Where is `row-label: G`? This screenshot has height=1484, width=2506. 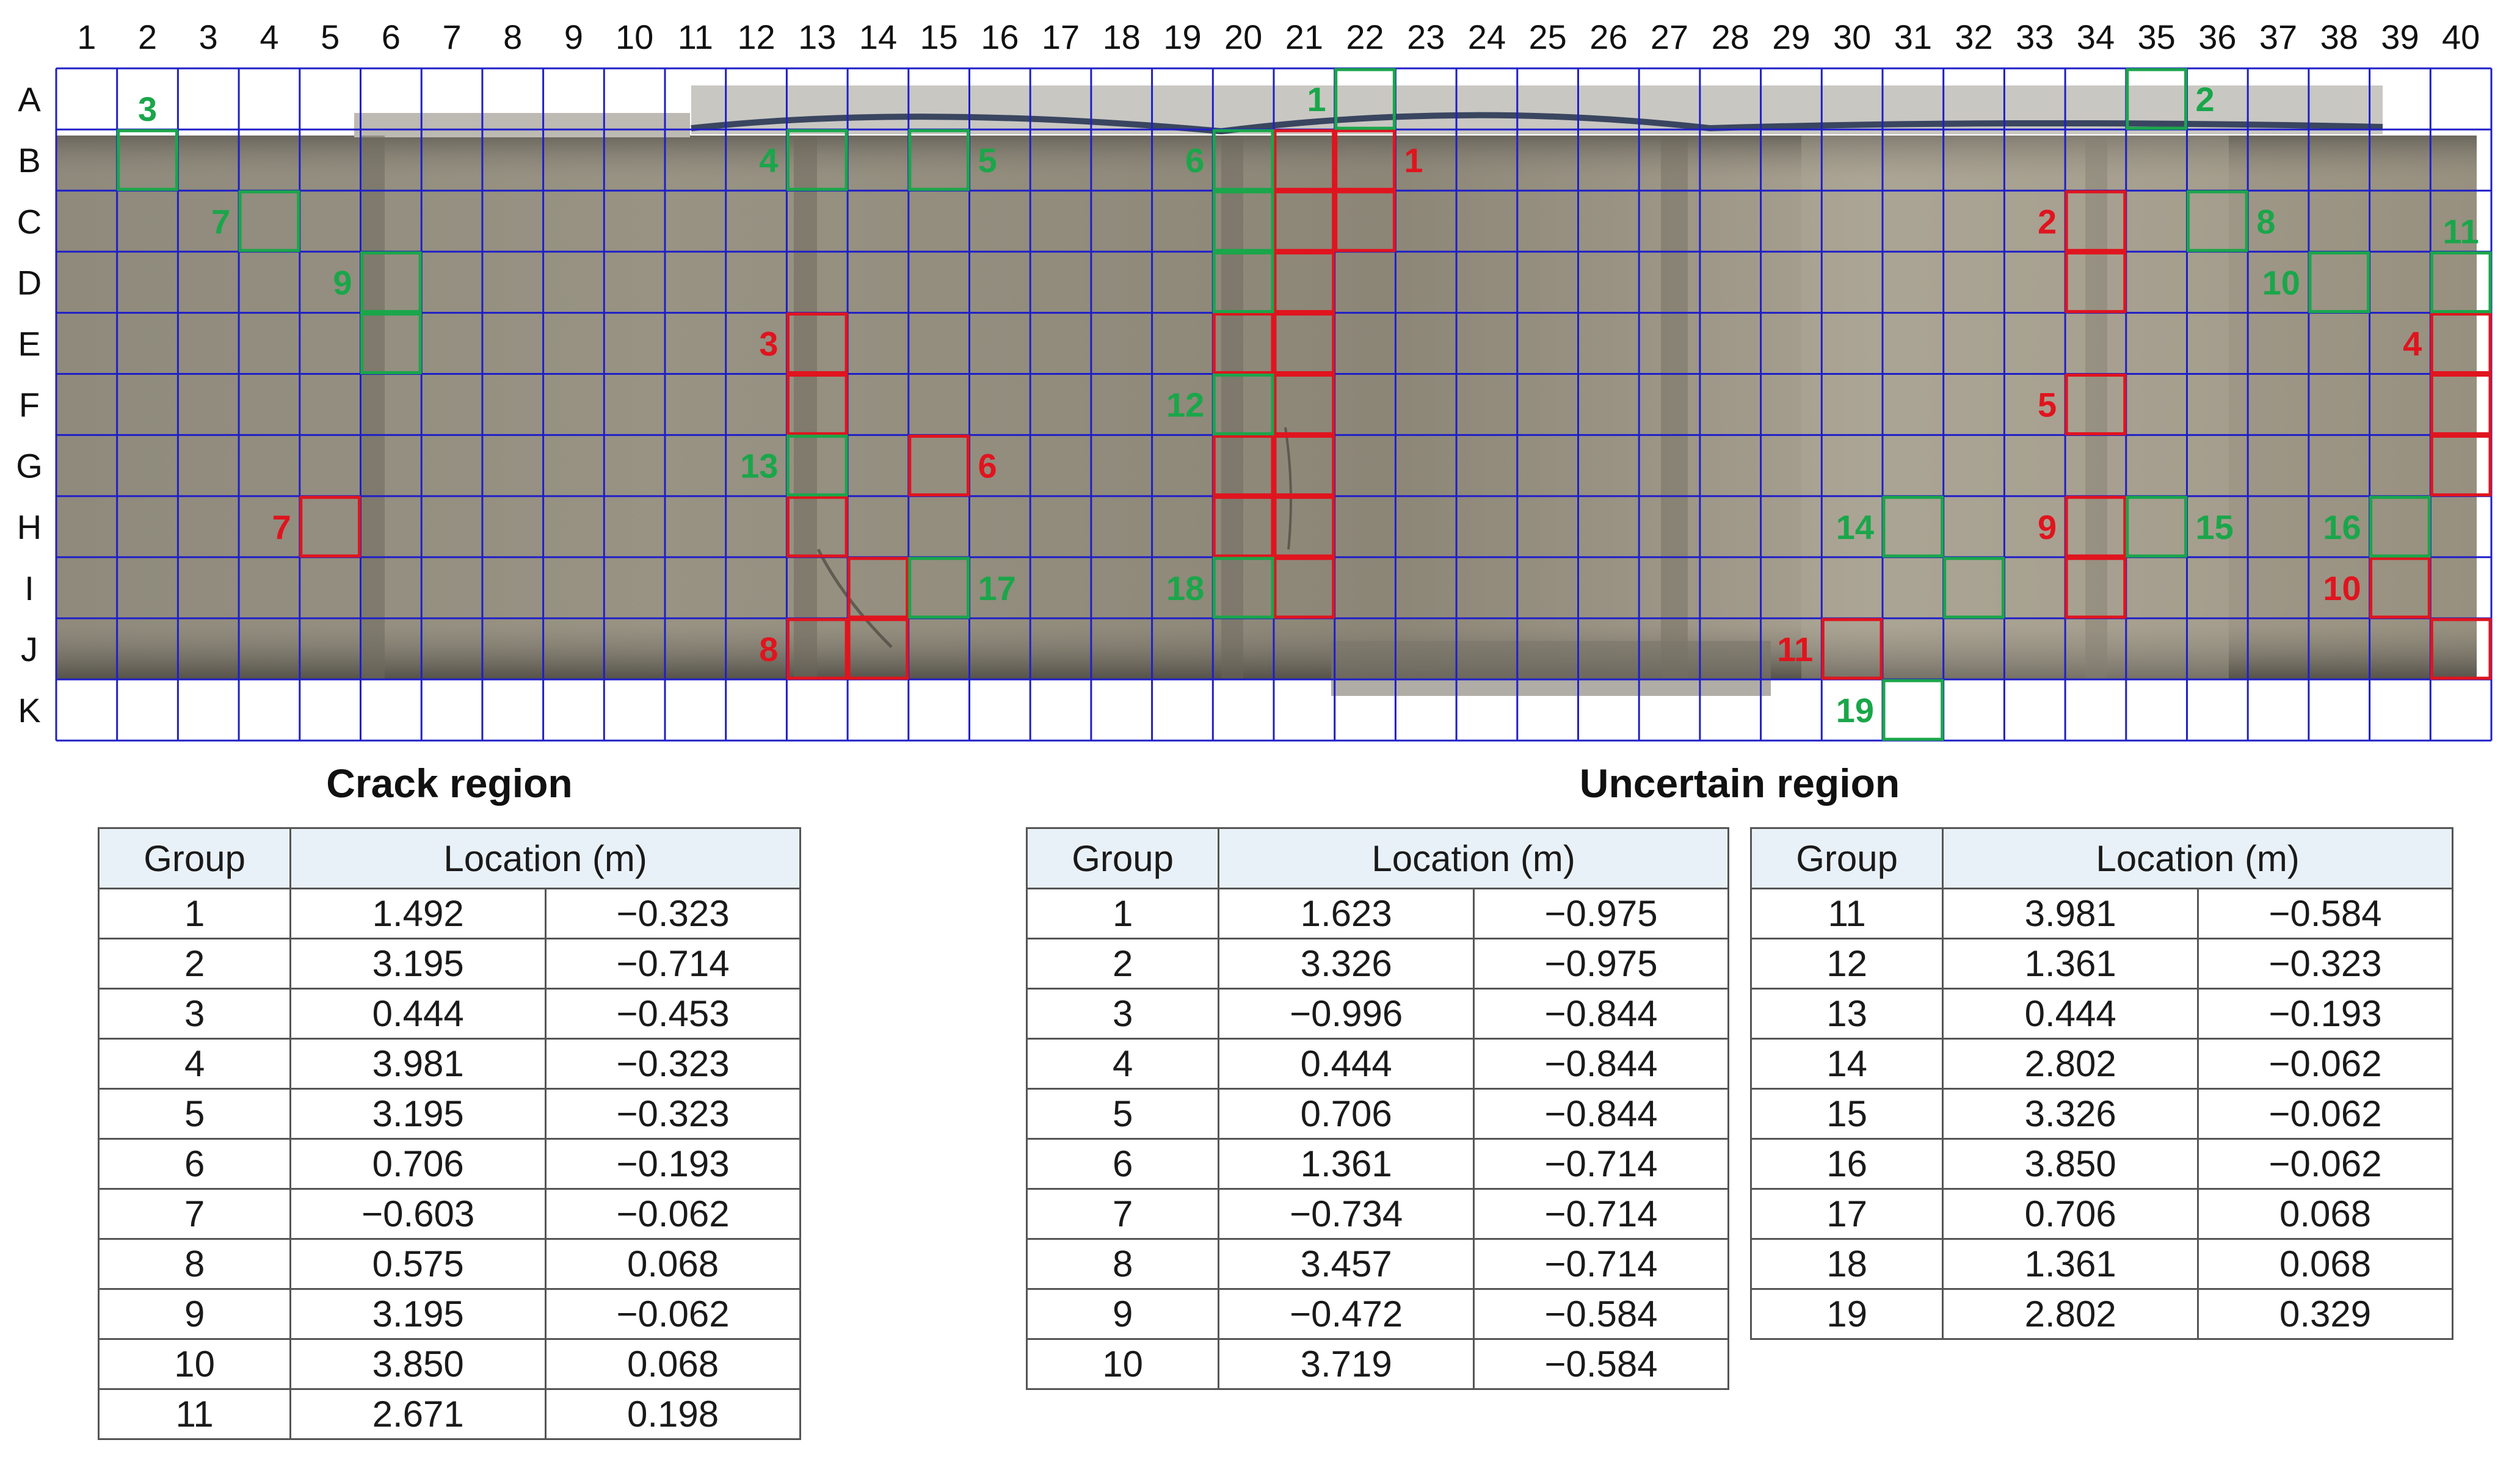
row-label: G is located at coordinates (29, 466).